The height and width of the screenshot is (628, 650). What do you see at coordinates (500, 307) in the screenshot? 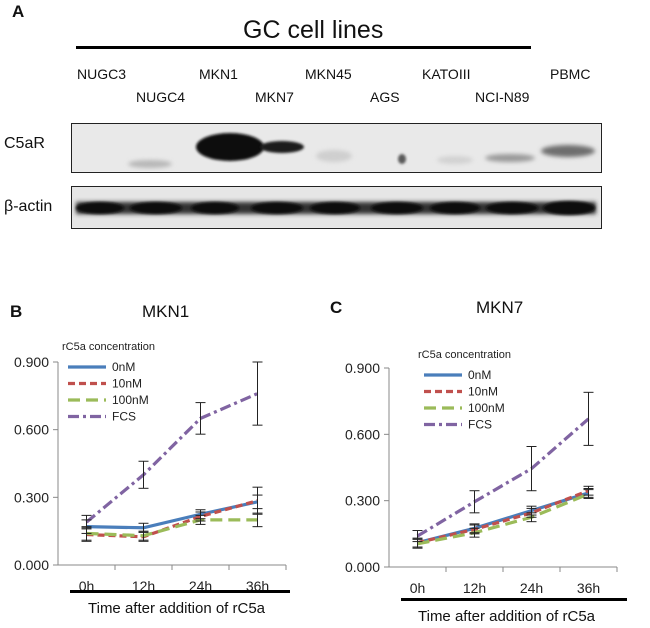
I see `chart-c-title: MKN7` at bounding box center [500, 307].